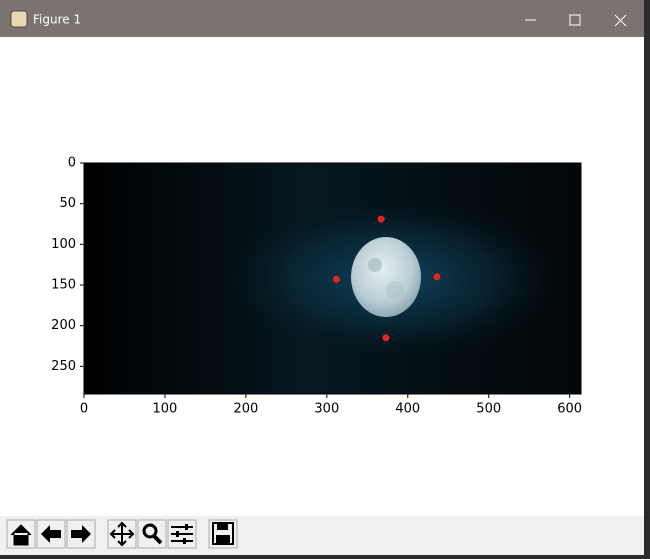 This screenshot has width=650, height=559. What do you see at coordinates (57, 20) in the screenshot?
I see `window-title: Figure 1` at bounding box center [57, 20].